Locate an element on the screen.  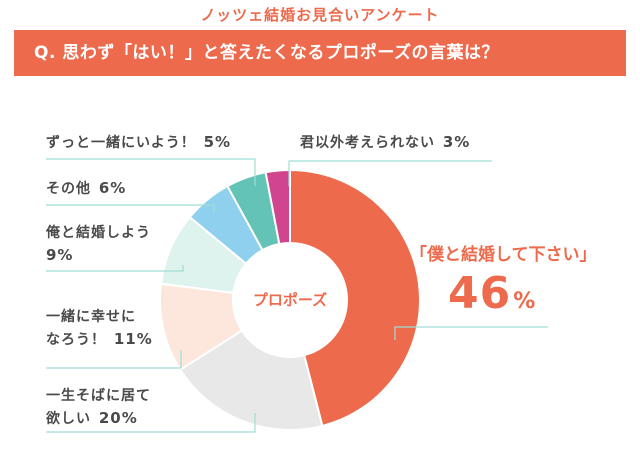
slice-label-main: 「僕と結婚して下さい」 is located at coordinates (503, 255).